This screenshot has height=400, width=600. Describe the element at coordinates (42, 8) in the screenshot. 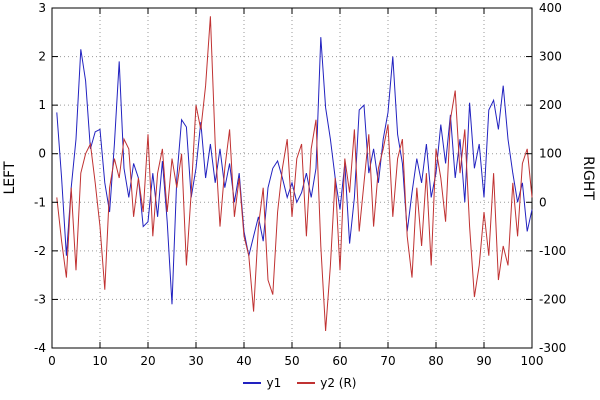

I see `left-tick-label: 3` at that location.